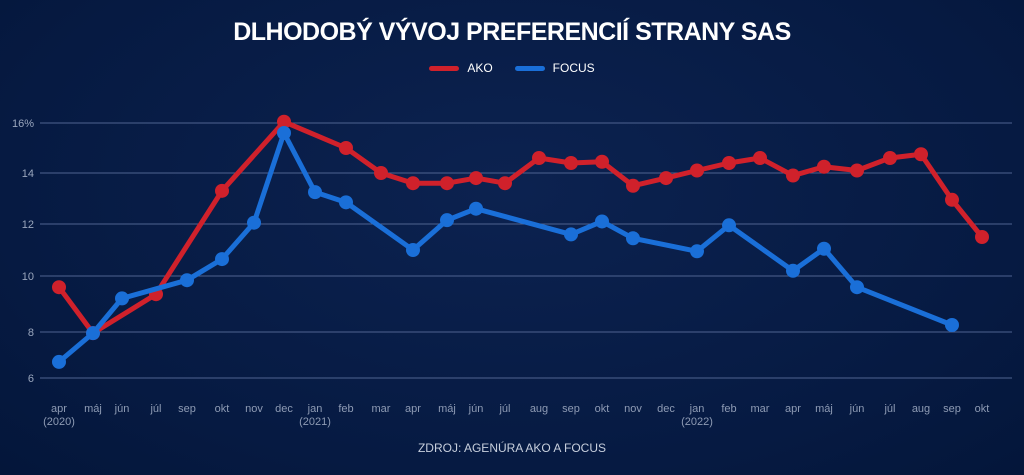  I want to click on x-year-label: (2021), so click(315, 422).